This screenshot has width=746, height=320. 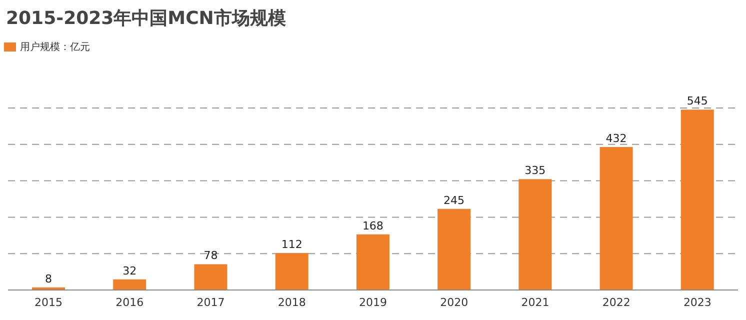 What do you see at coordinates (454, 302) in the screenshot?
I see `x-tick-label: 2020` at bounding box center [454, 302].